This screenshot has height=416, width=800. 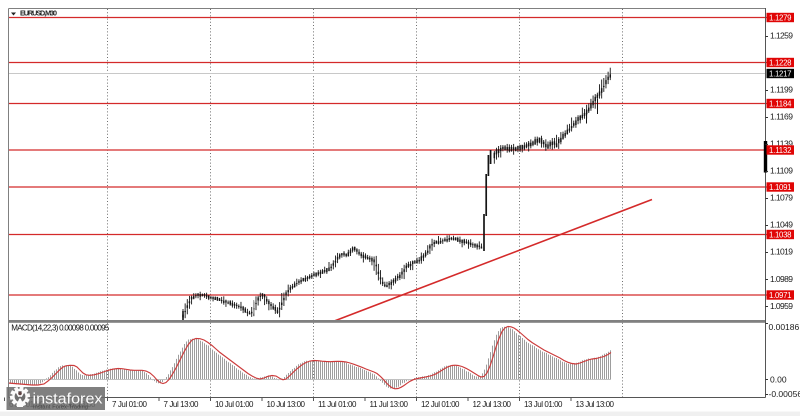 What do you see at coordinates (780, 104) in the screenshot?
I see `svg-text: 1.1184` at bounding box center [780, 104].